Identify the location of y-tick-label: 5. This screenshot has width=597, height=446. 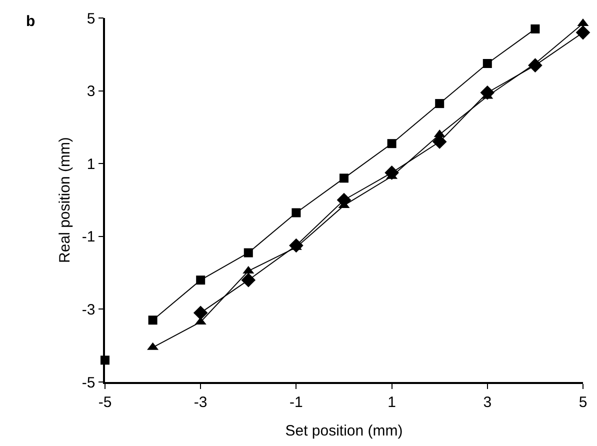
(91, 19).